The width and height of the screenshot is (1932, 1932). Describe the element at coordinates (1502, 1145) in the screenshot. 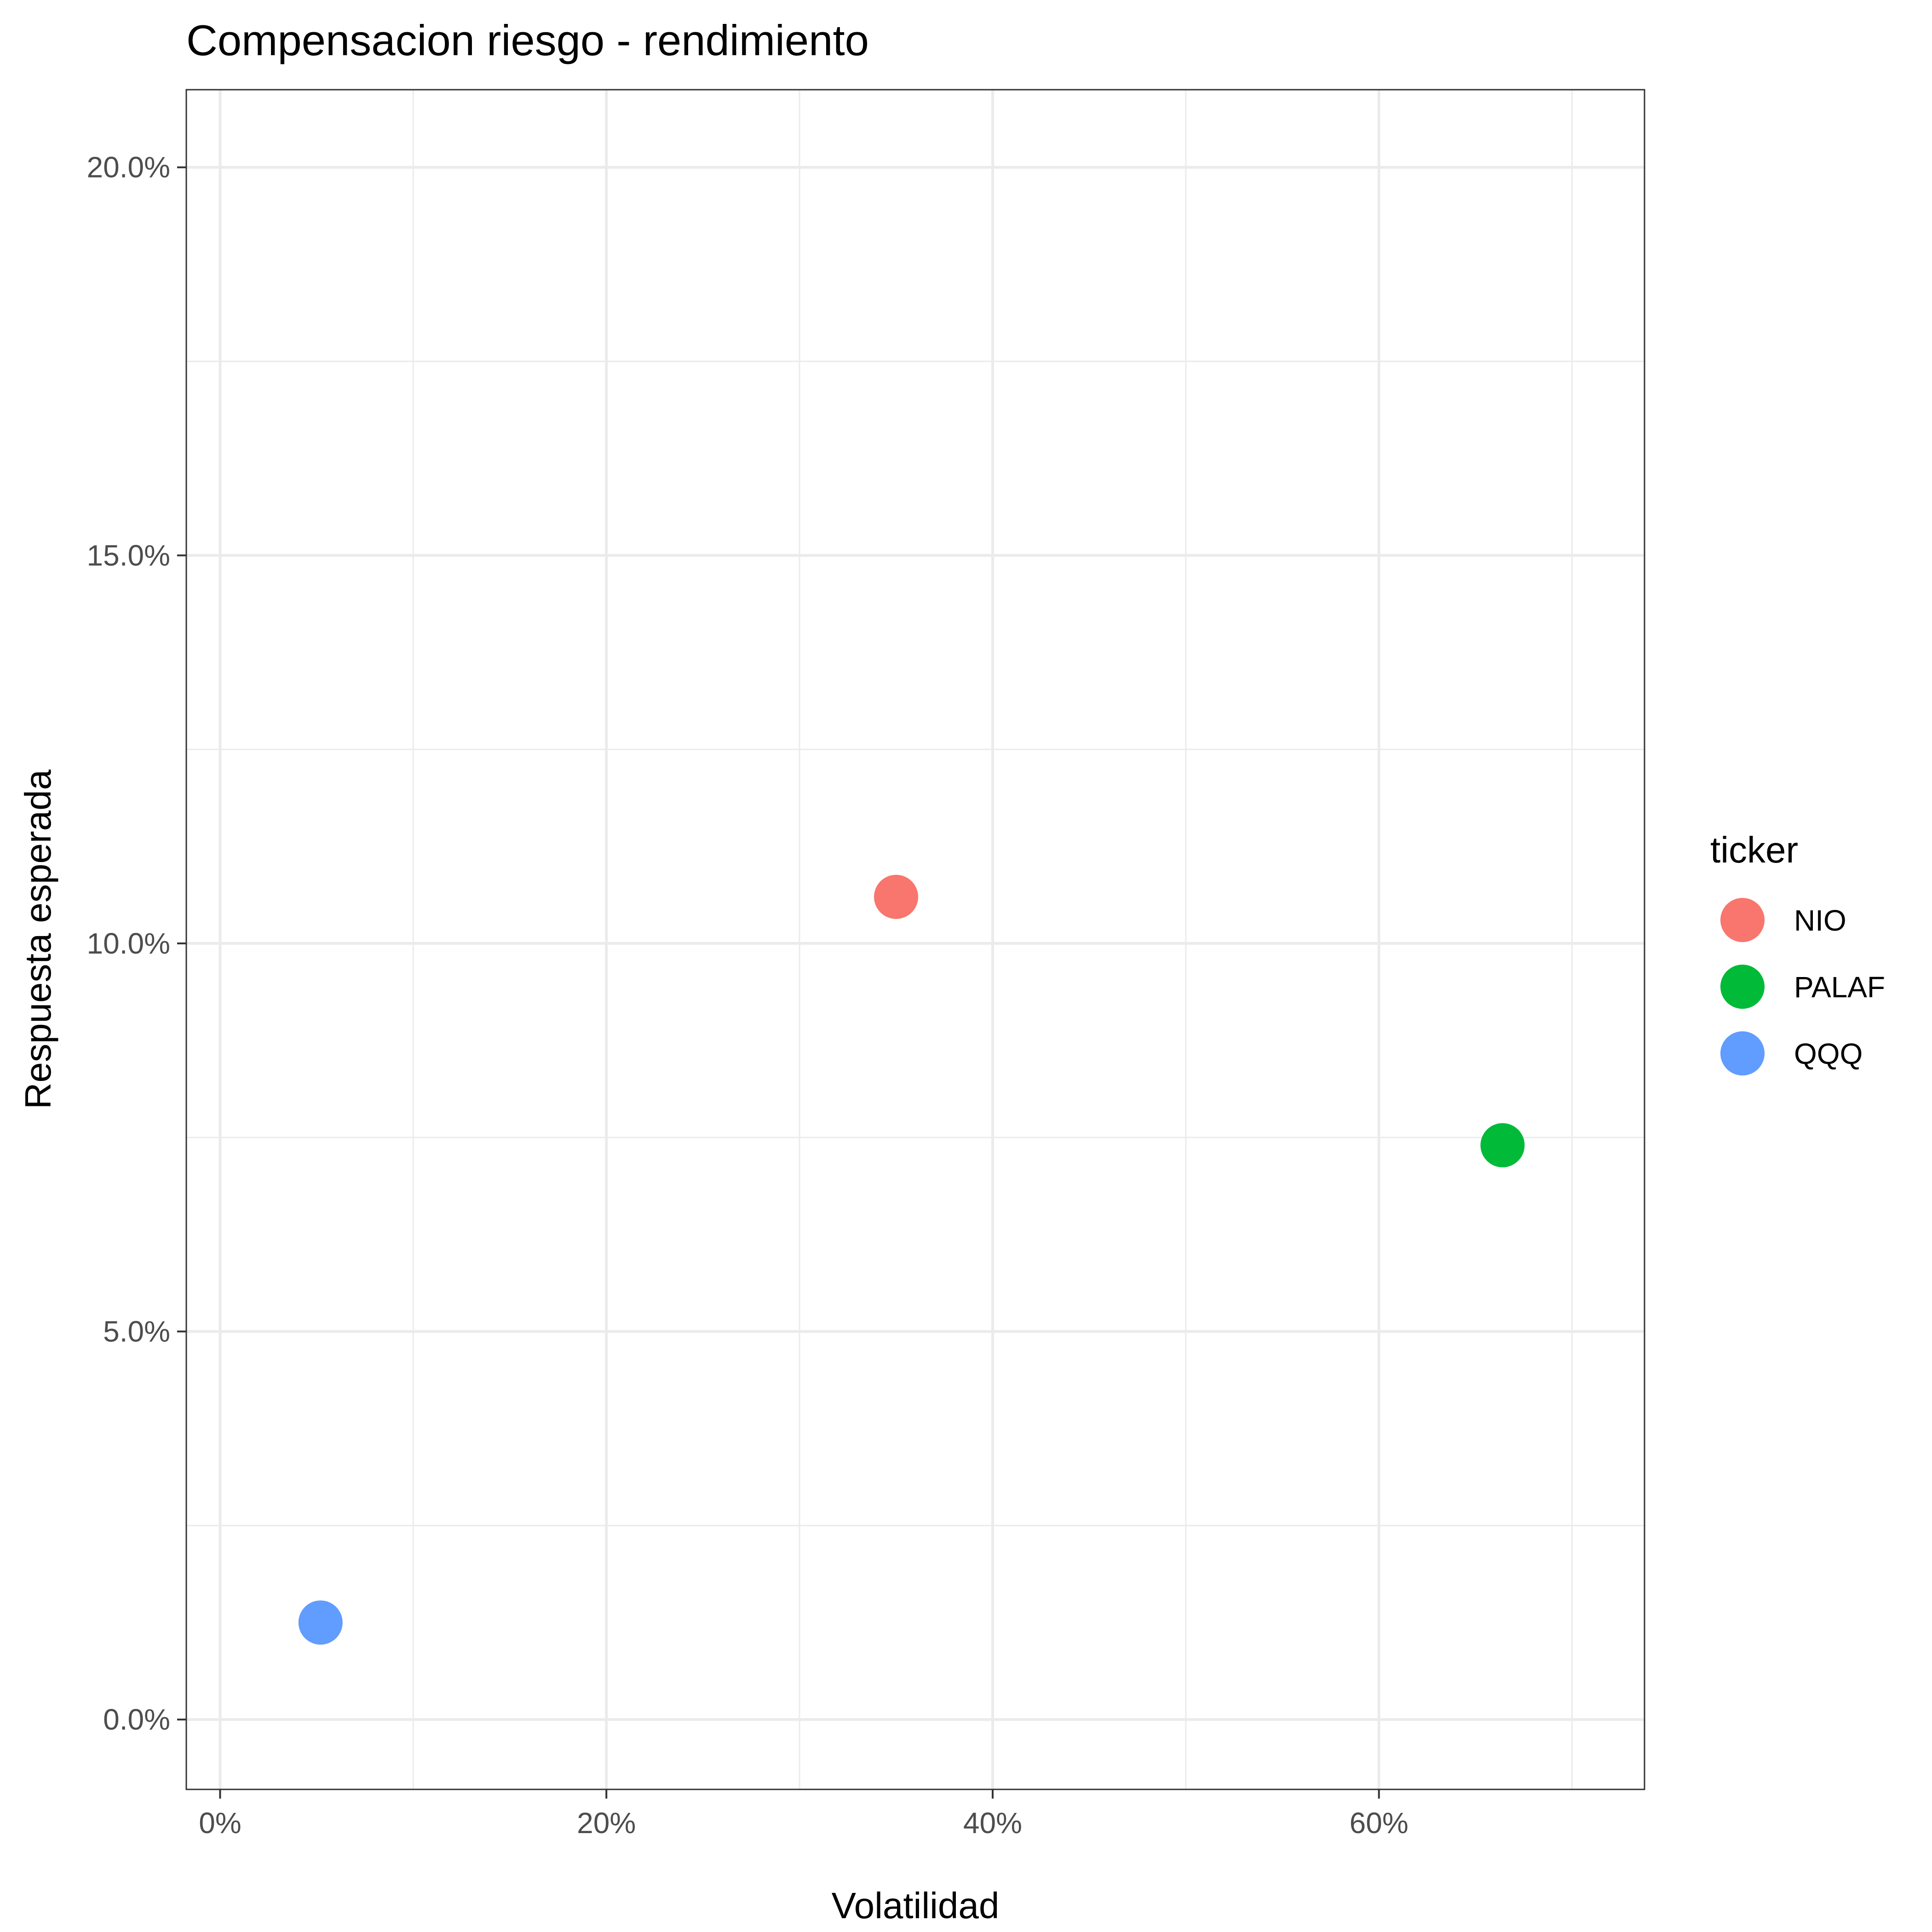

I see `point-palaf` at that location.